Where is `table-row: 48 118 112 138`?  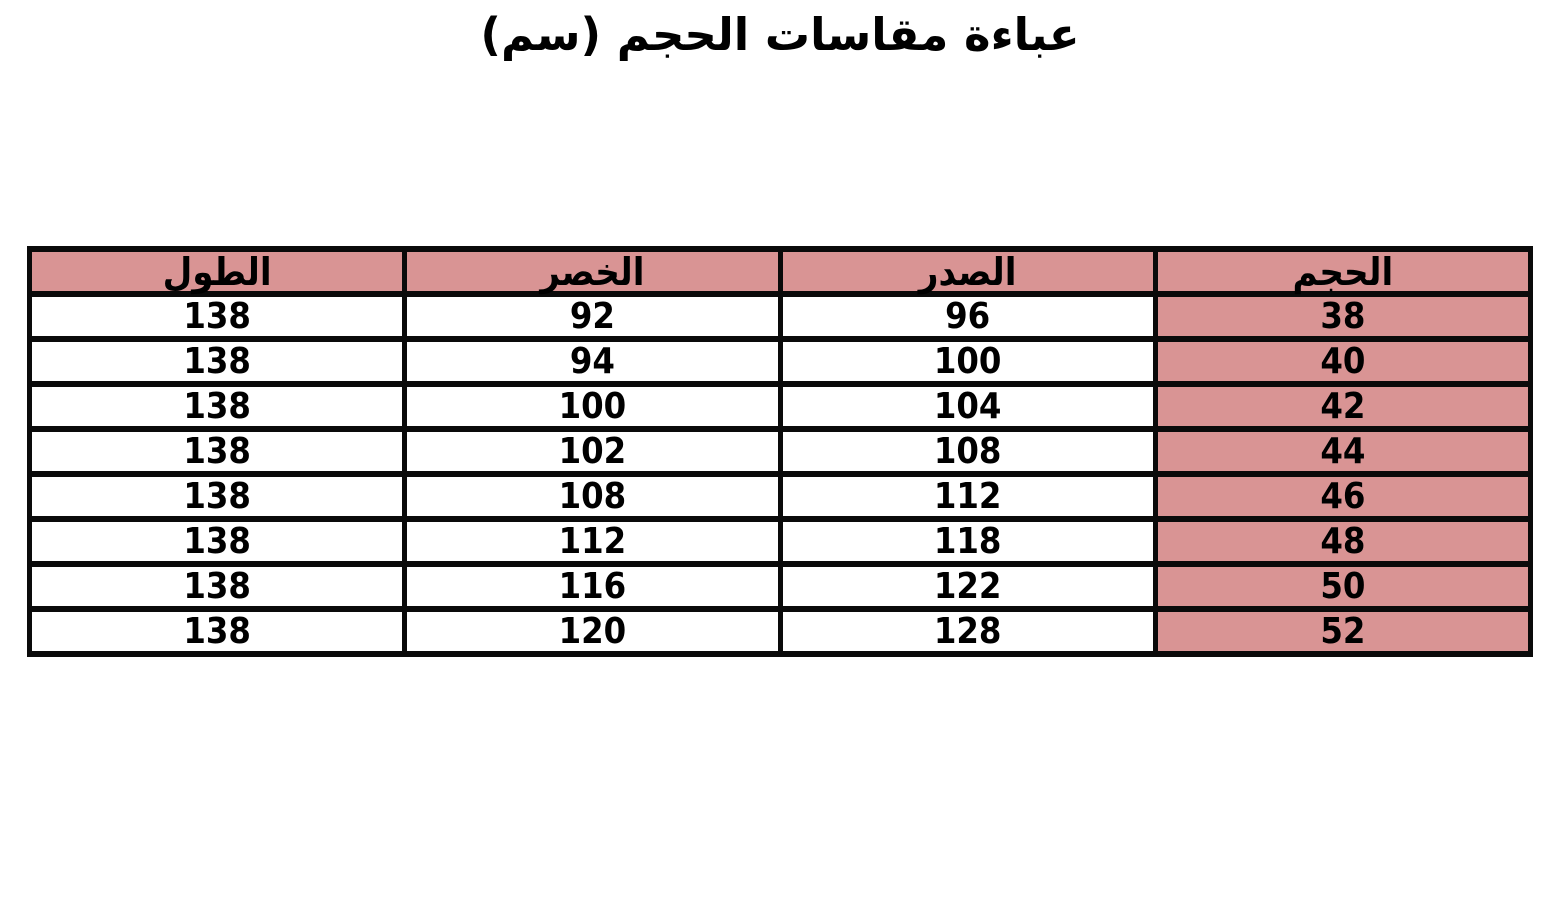
table-row: 48 118 112 138 is located at coordinates (780, 541).